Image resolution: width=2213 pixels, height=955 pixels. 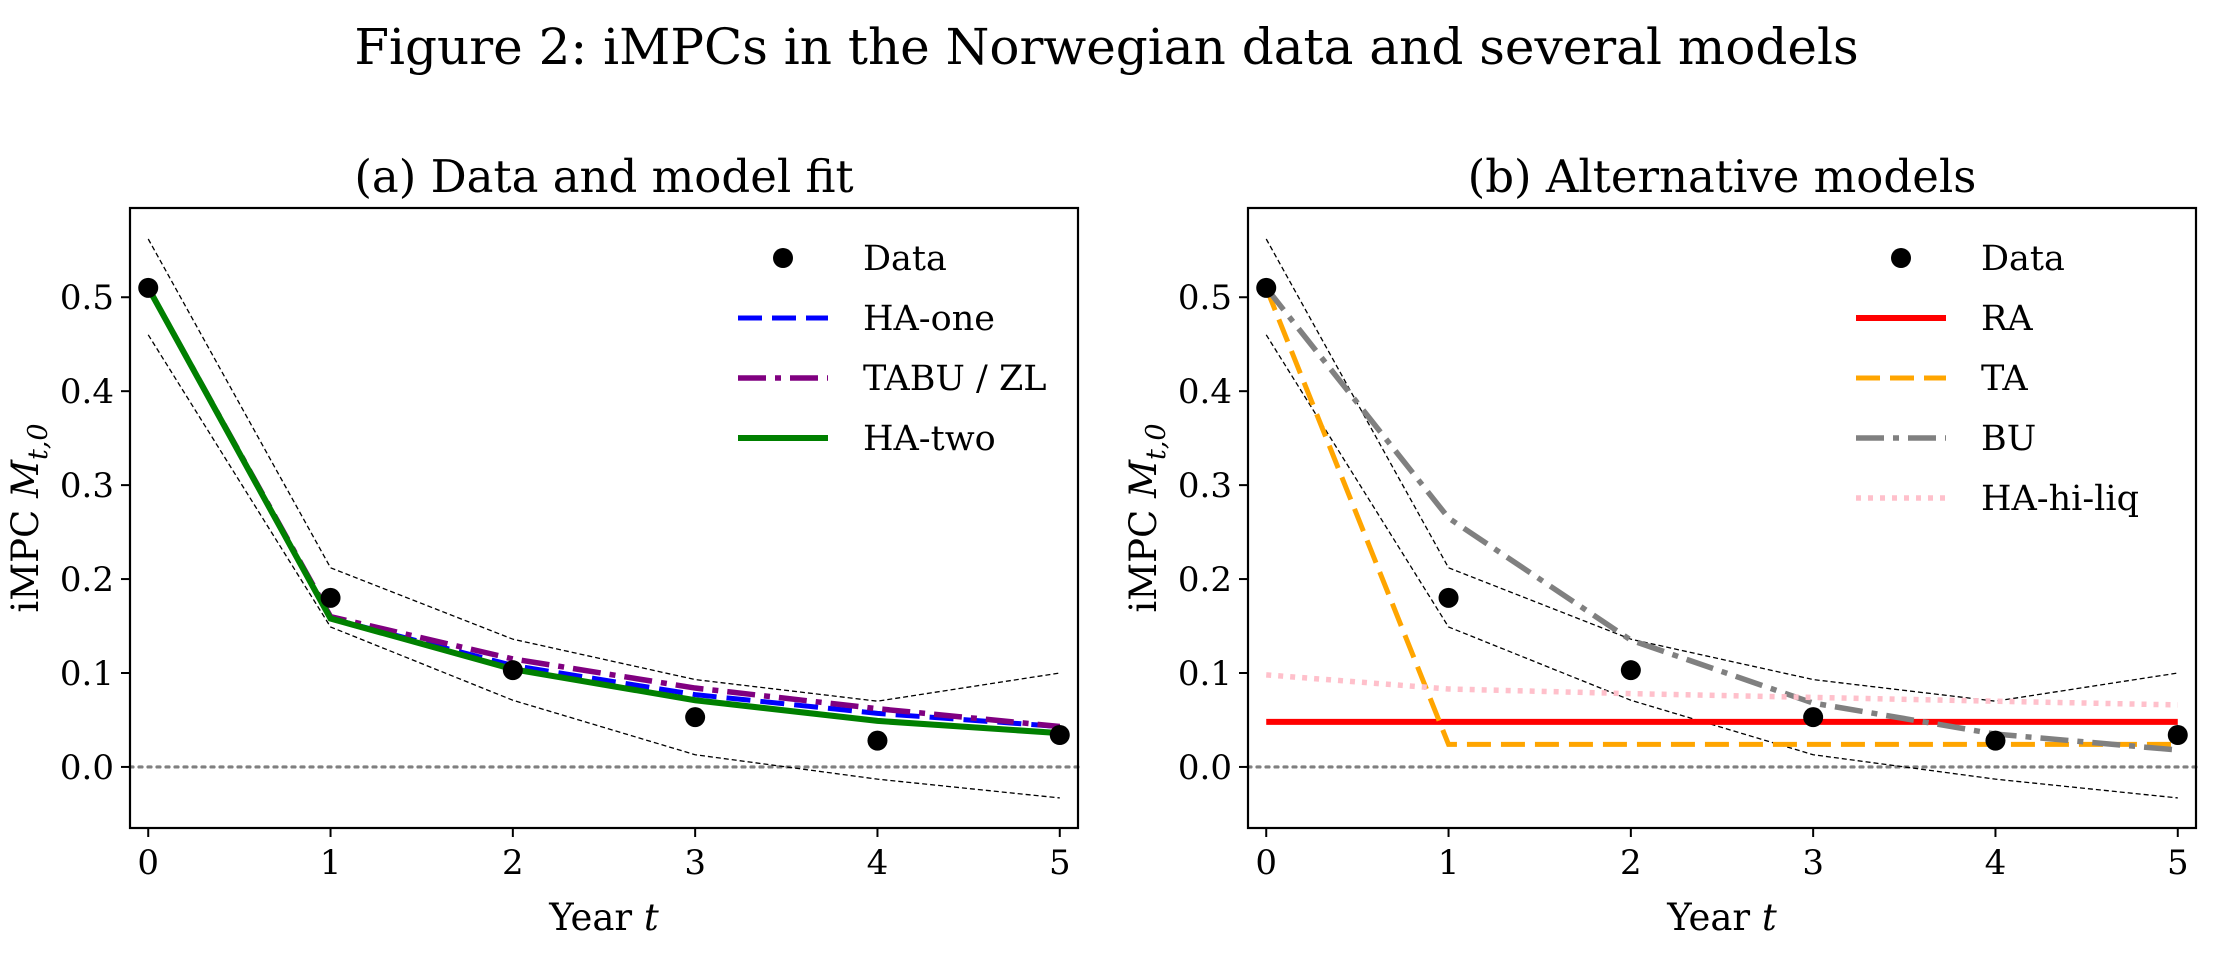 I want to click on legend-label: HA-hi-liq, so click(x=2060, y=499).